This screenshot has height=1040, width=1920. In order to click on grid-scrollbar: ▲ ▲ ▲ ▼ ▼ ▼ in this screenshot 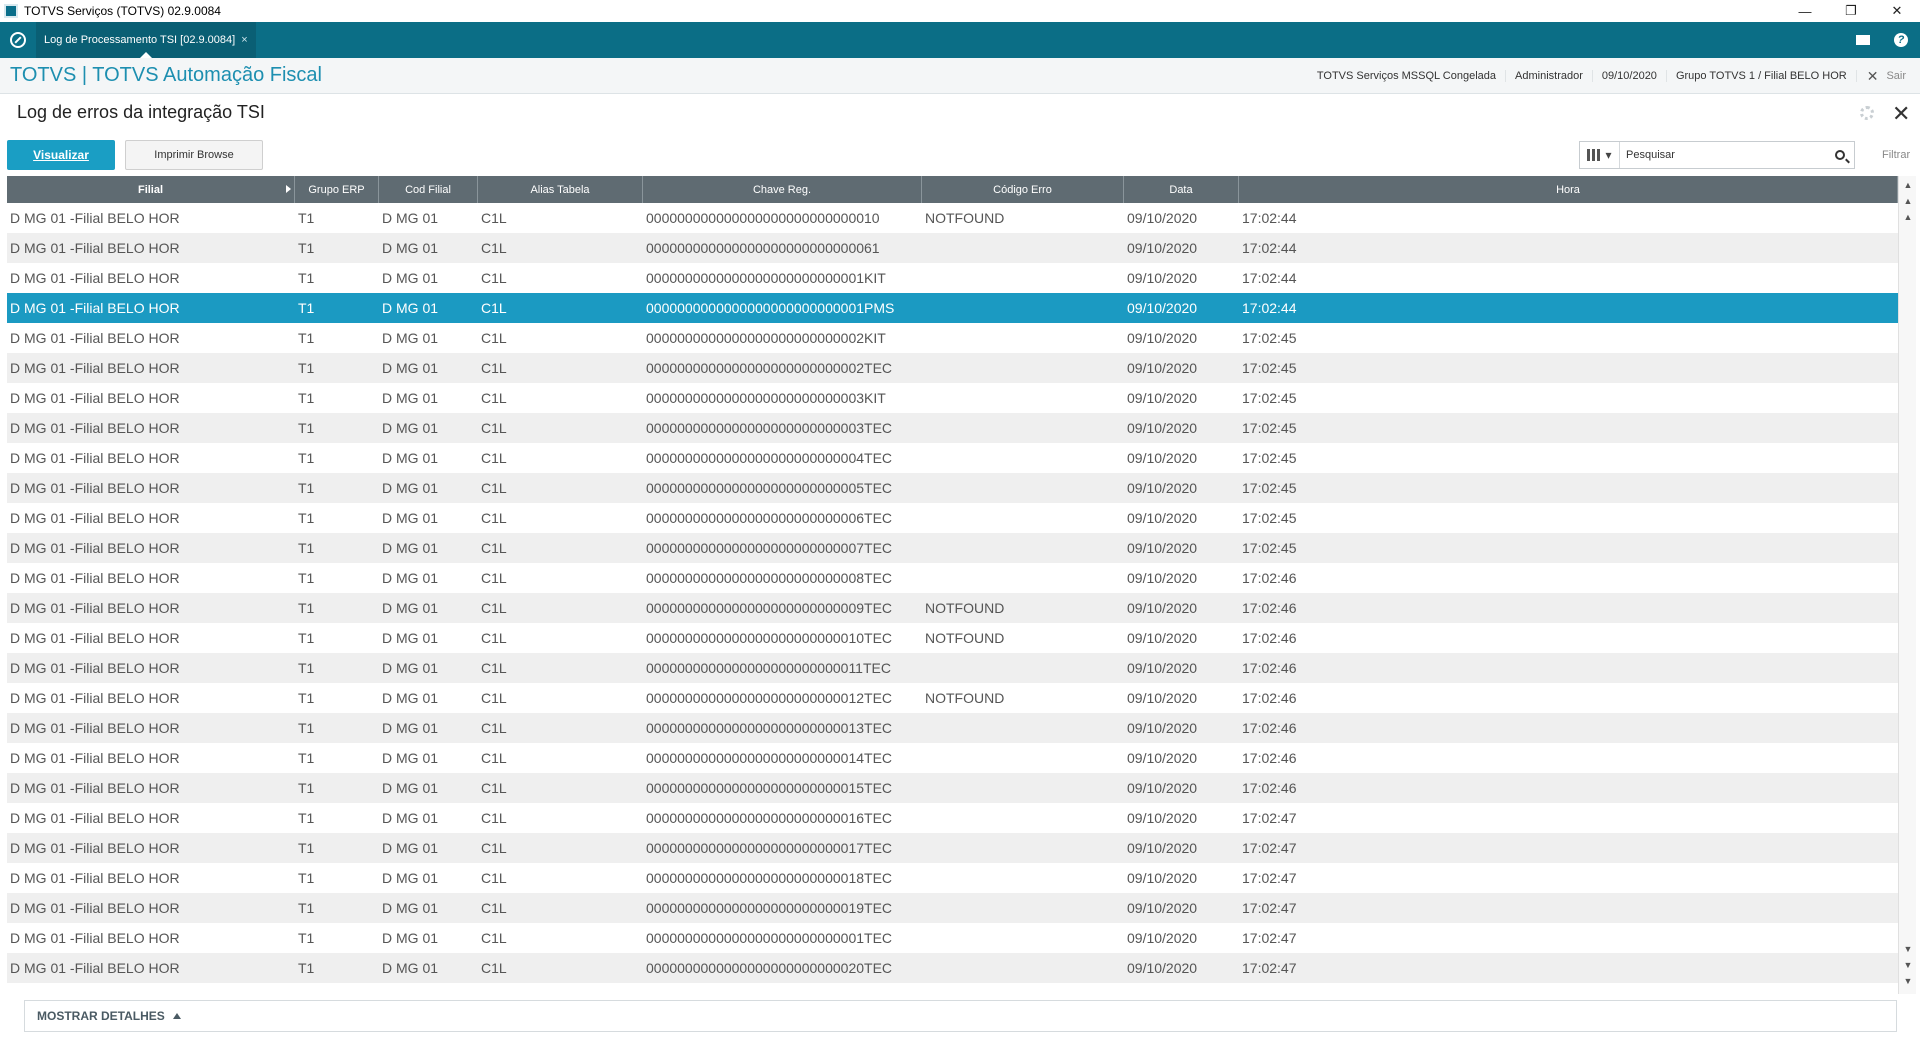, I will do `click(1907, 585)`.